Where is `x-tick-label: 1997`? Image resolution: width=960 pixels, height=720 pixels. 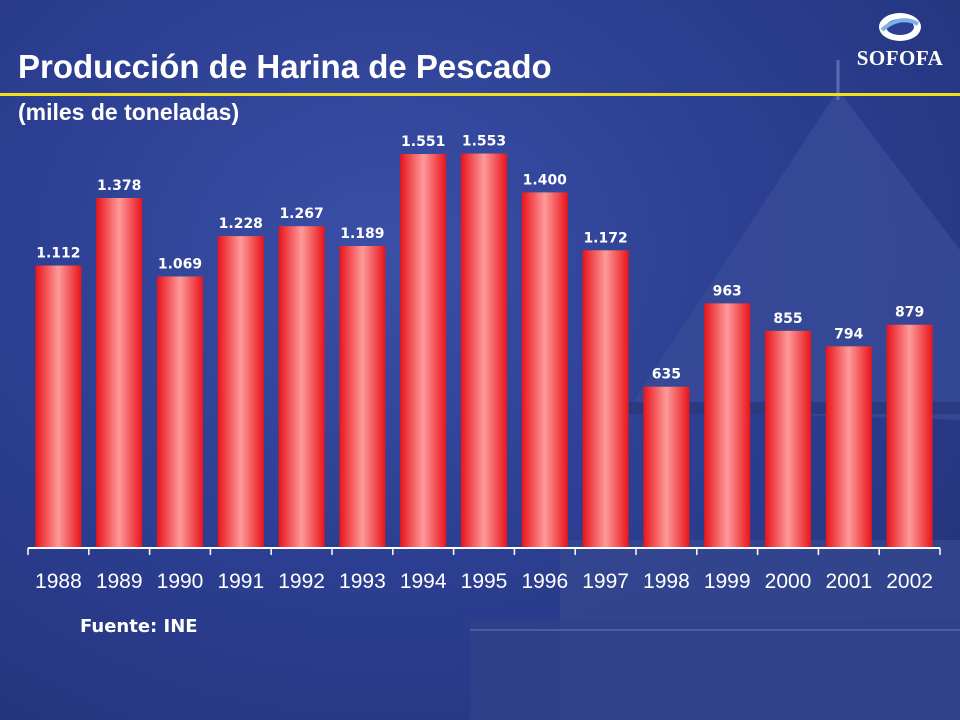 x-tick-label: 1997 is located at coordinates (605, 581).